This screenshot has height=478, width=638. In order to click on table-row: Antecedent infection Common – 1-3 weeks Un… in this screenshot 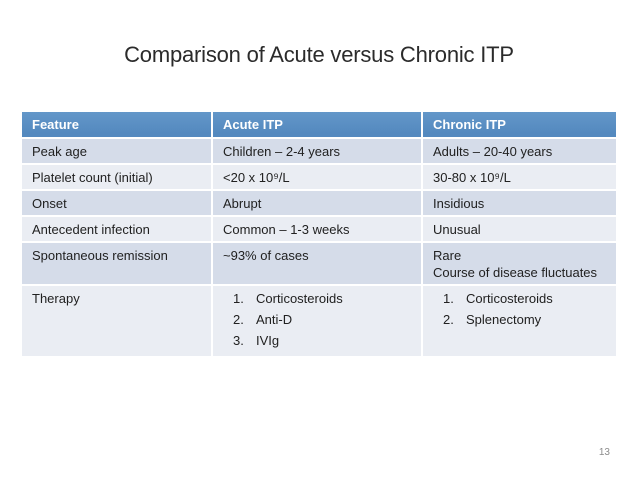, I will do `click(319, 230)`.